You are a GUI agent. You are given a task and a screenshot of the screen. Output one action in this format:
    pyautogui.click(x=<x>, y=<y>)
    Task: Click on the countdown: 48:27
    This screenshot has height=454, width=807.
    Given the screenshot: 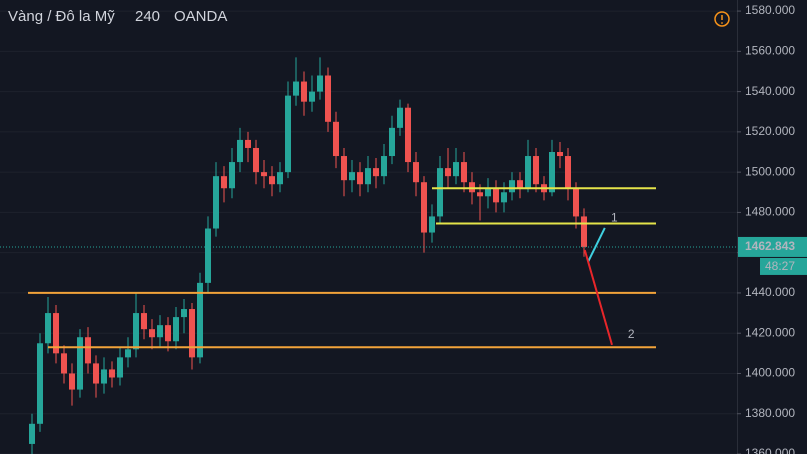 What is the action you would take?
    pyautogui.click(x=780, y=266)
    